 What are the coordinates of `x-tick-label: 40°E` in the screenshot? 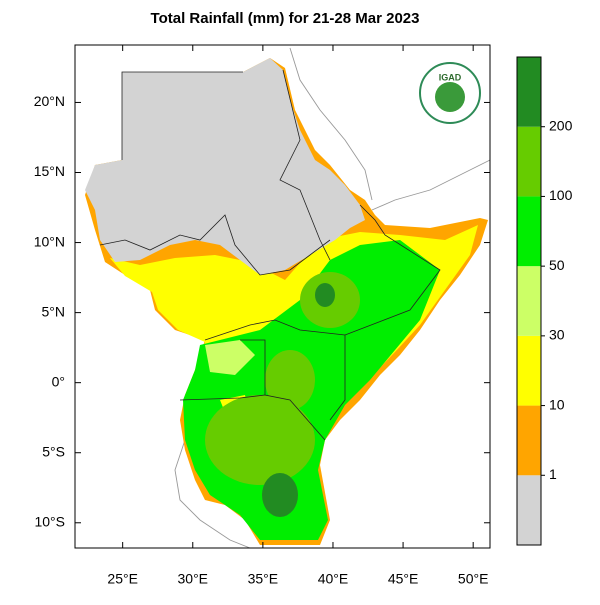 It's located at (333, 579).